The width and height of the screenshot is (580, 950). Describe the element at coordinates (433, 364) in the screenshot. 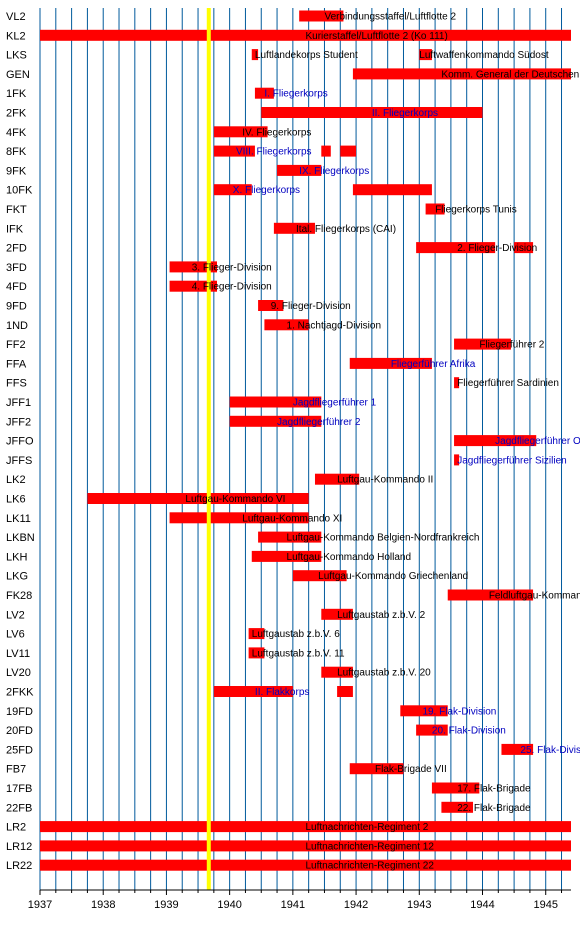

I see `bar-label: Fliegerführer Afrika` at that location.